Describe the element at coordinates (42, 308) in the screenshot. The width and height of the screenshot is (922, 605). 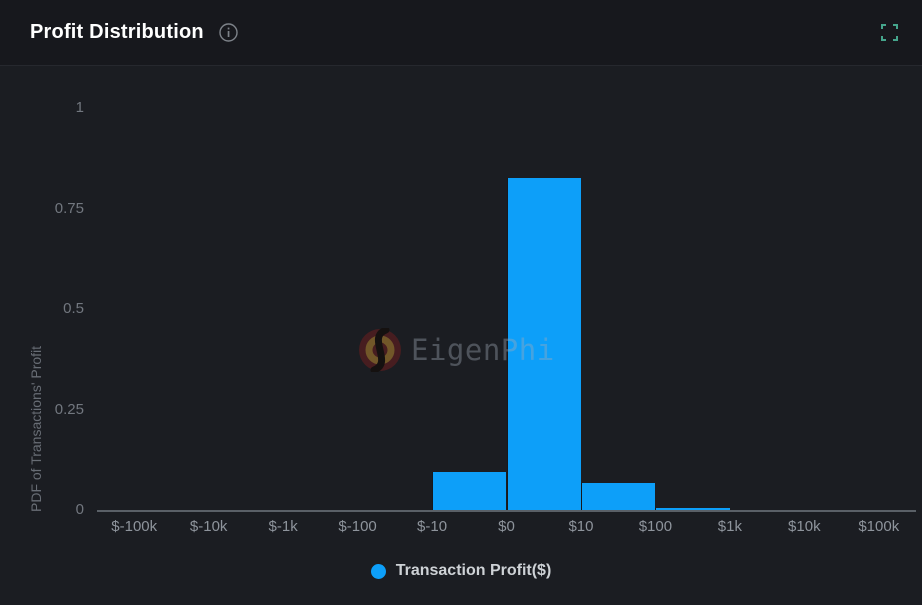
I see `y-axis-tick-labels: 0 0.25 0.5 0.75 1` at that location.